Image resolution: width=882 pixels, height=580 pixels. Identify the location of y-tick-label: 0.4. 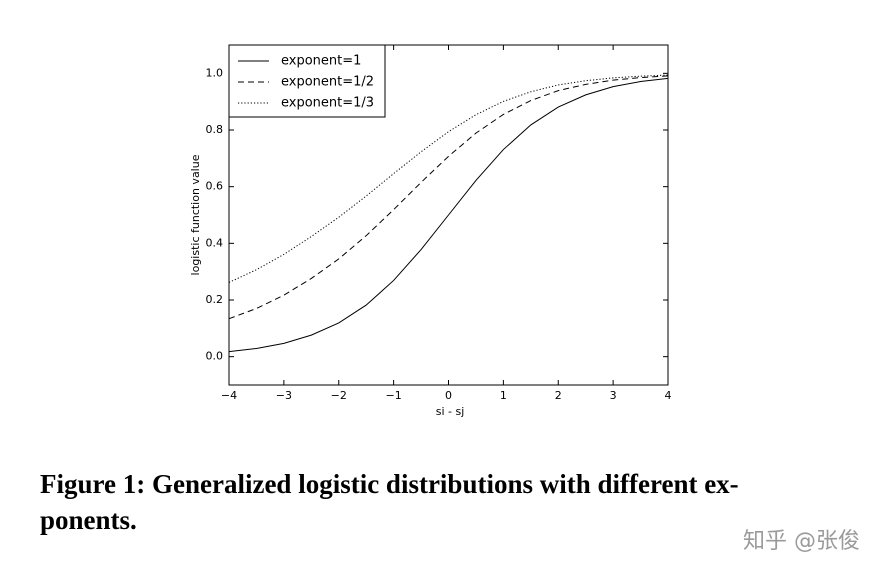
(215, 242).